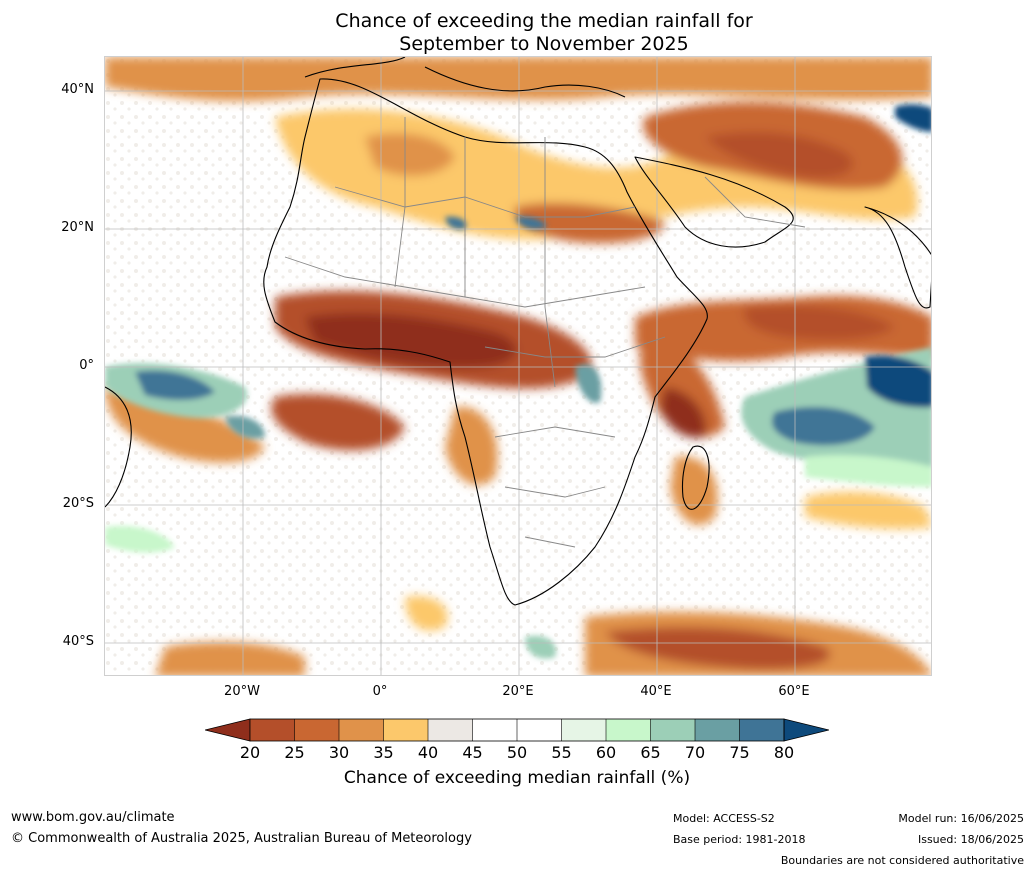 The height and width of the screenshot is (873, 1035). I want to click on lat-label-40s: 40°S, so click(78, 641).